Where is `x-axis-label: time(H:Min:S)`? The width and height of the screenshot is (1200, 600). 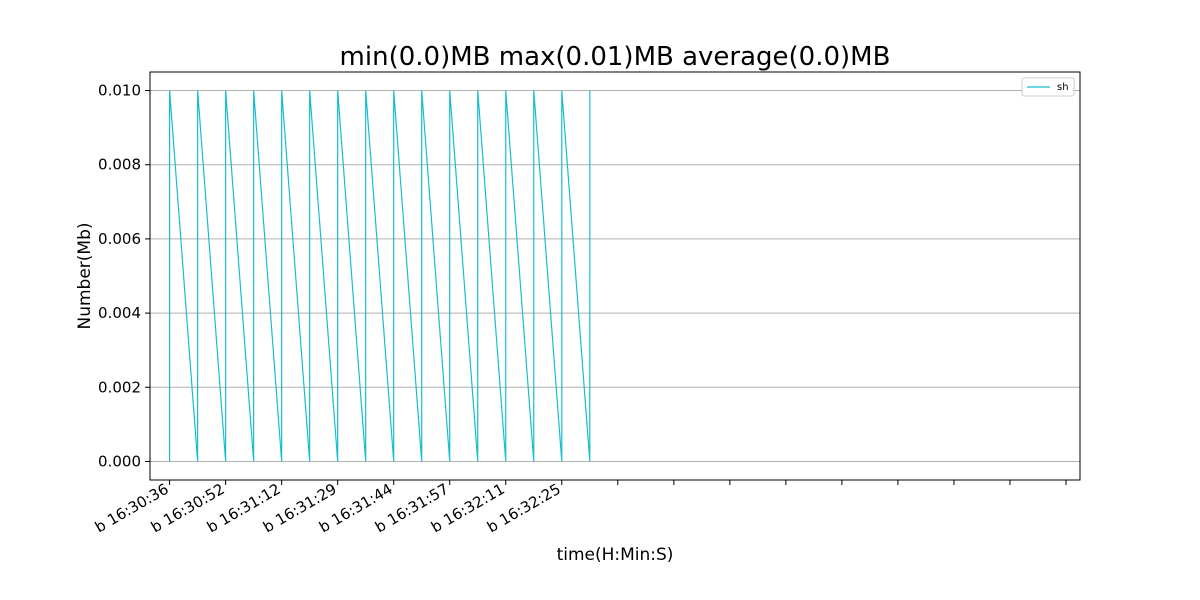
x-axis-label: time(H:Min:S) is located at coordinates (615, 555).